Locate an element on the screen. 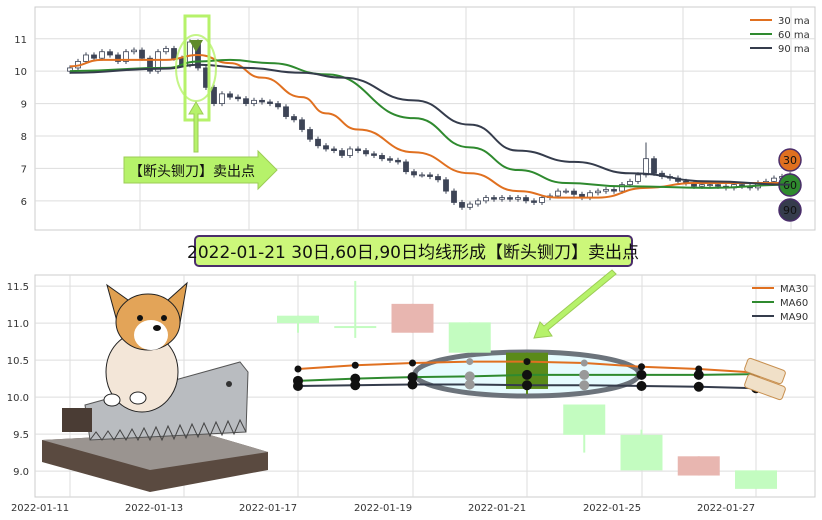 The width and height of the screenshot is (822, 520). x-tick-label: 2022-01-17 is located at coordinates (268, 508).